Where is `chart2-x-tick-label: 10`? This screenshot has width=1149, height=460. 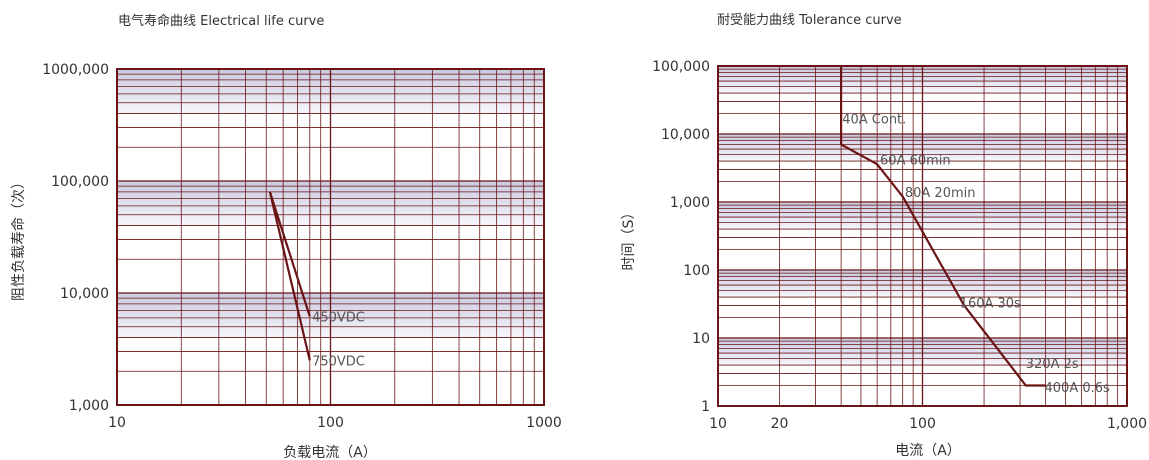 chart2-x-tick-label: 10 is located at coordinates (718, 424).